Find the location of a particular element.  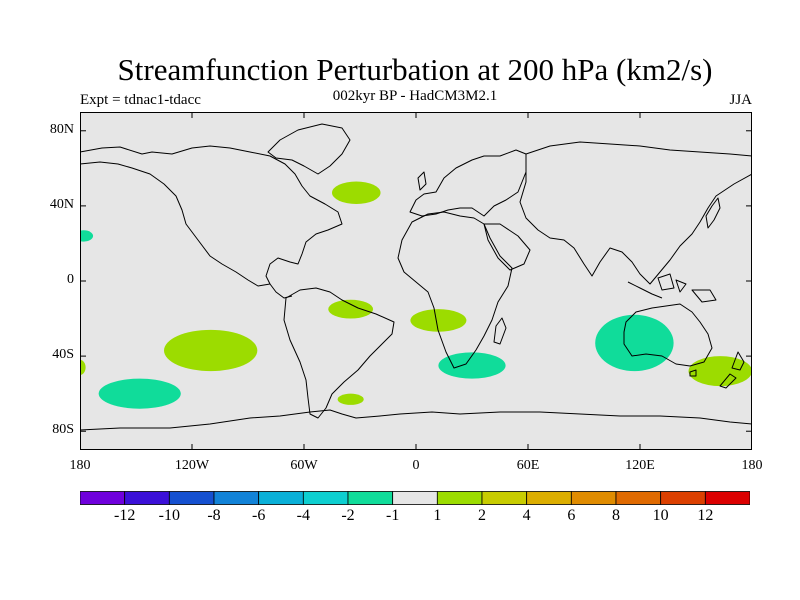

contour-south-atlantic-positive is located at coordinates (438, 320).